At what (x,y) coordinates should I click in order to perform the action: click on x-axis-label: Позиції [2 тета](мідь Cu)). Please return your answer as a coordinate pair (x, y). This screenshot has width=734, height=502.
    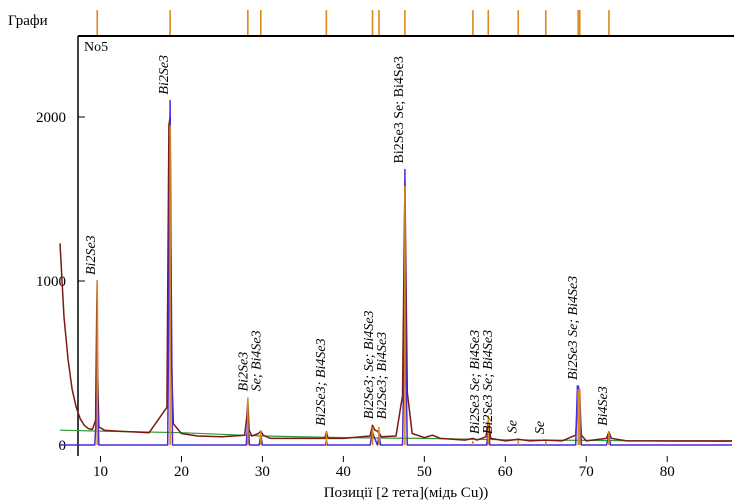
    Looking at the image, I should click on (406, 493).